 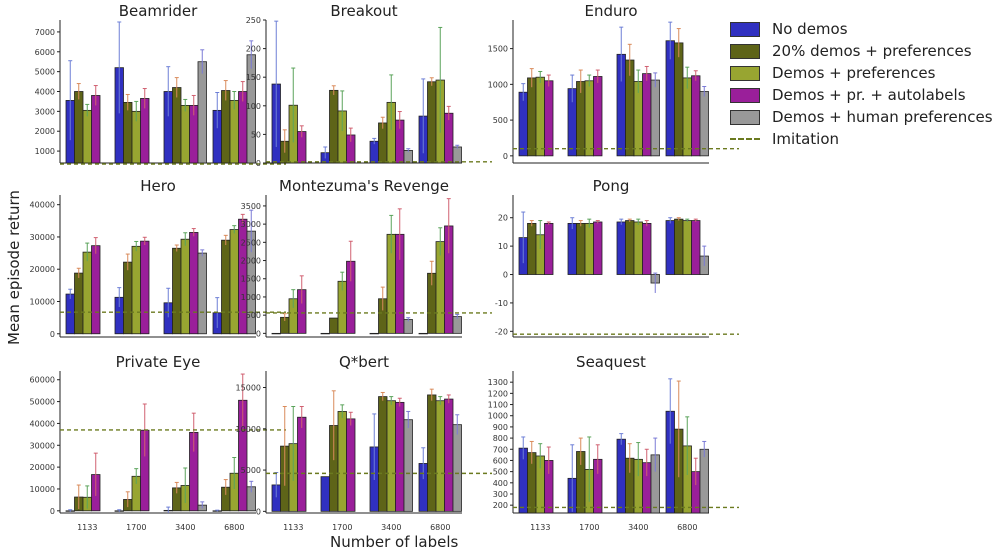 What do you see at coordinates (503, 246) in the screenshot?
I see `y-tick-label: 10` at bounding box center [503, 246].